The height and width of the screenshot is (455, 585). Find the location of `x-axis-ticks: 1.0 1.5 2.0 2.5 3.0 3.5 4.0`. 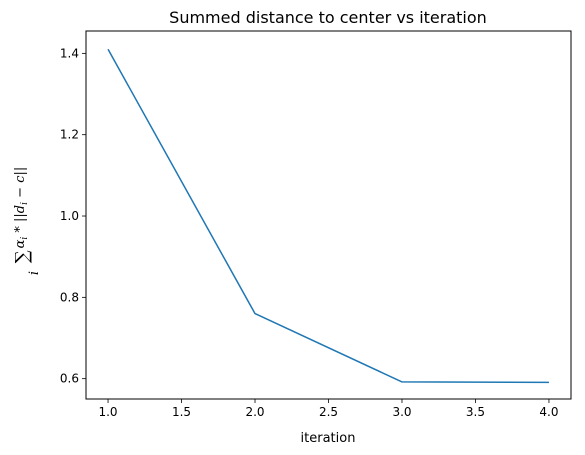

x-axis-ticks: 1.0 1.5 2.0 2.5 3.0 3.5 4.0 is located at coordinates (328, 409).